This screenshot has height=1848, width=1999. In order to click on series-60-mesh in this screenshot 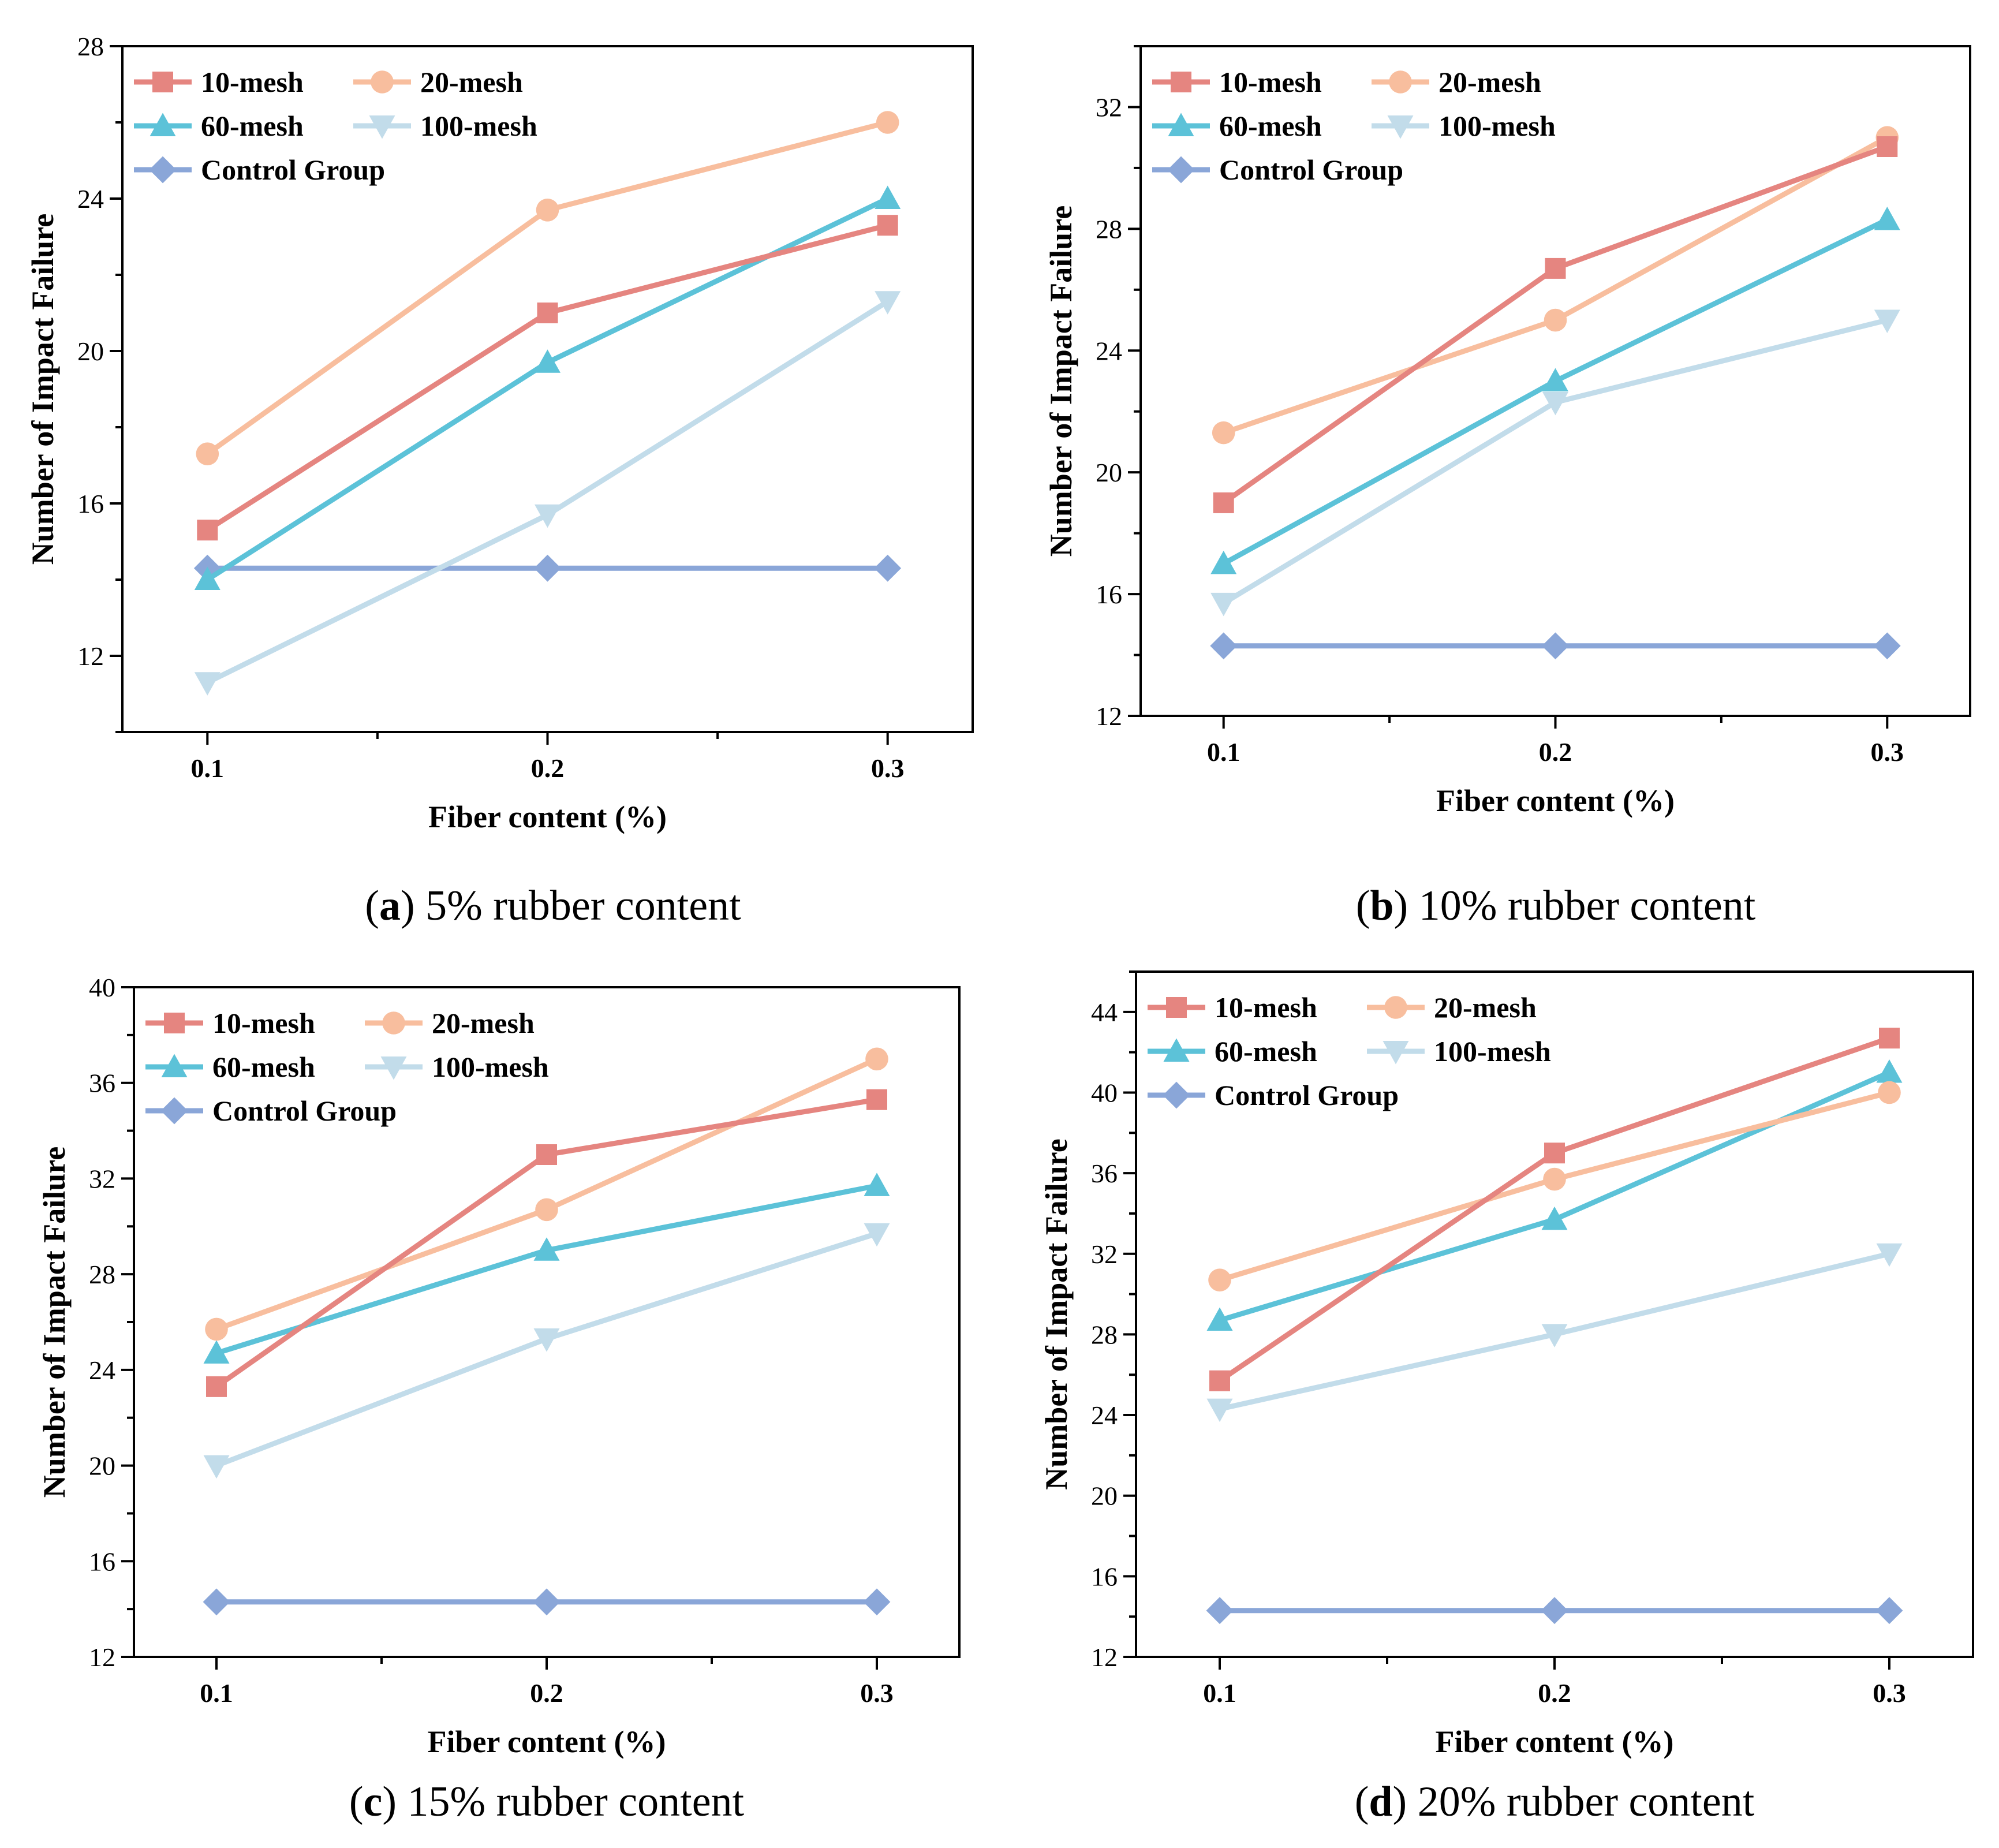, I will do `click(547, 1268)`.